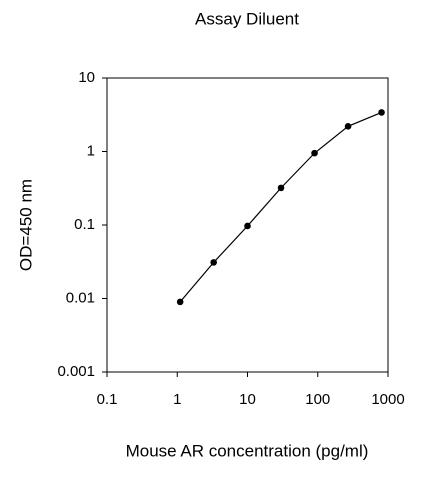 Image resolution: width=432 pixels, height=480 pixels. I want to click on x-tick-label: 100, so click(317, 399).